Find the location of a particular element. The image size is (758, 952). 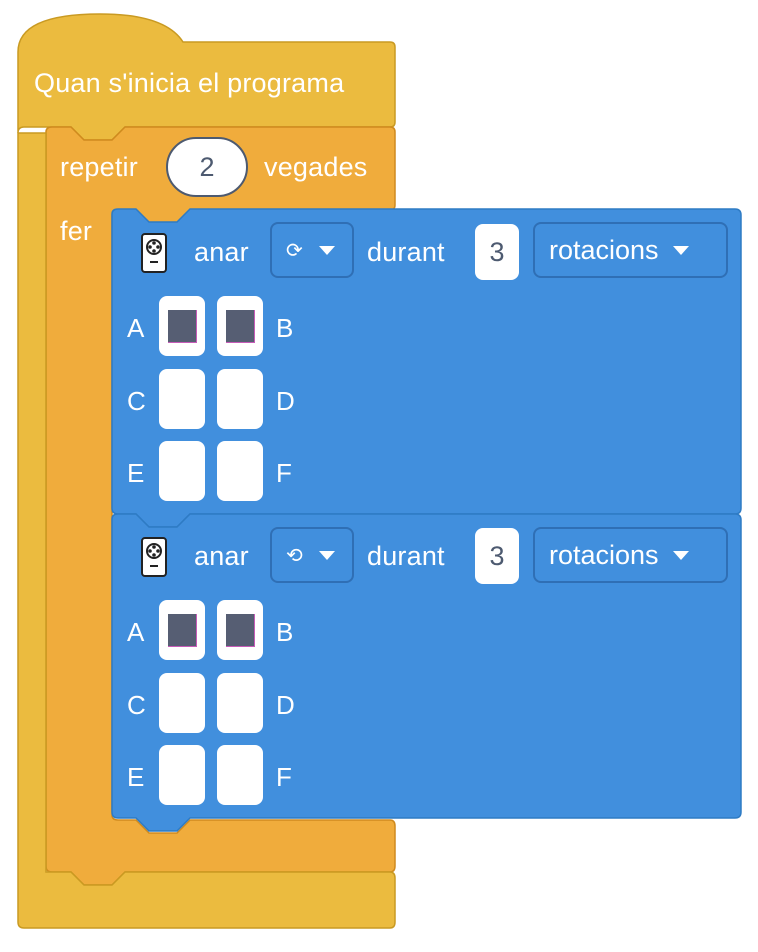

rotate-clockwise-icon: ⟳ is located at coordinates (294, 250).